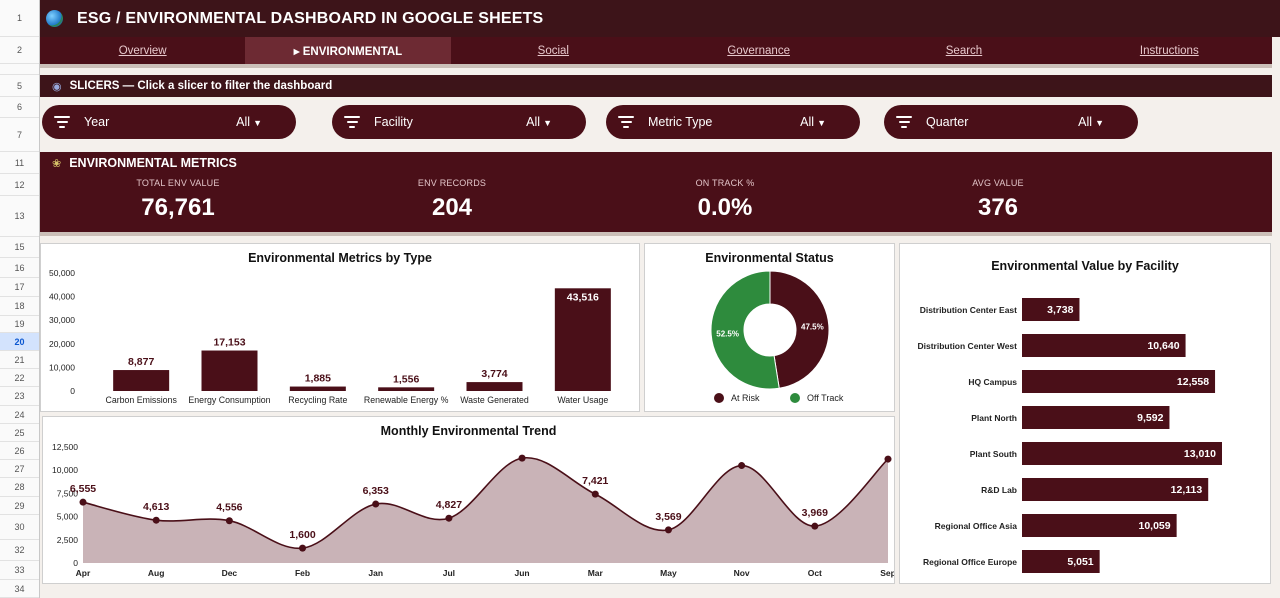  What do you see at coordinates (1099, 123) in the screenshot?
I see `caret-down-icon: ▼` at bounding box center [1099, 123].